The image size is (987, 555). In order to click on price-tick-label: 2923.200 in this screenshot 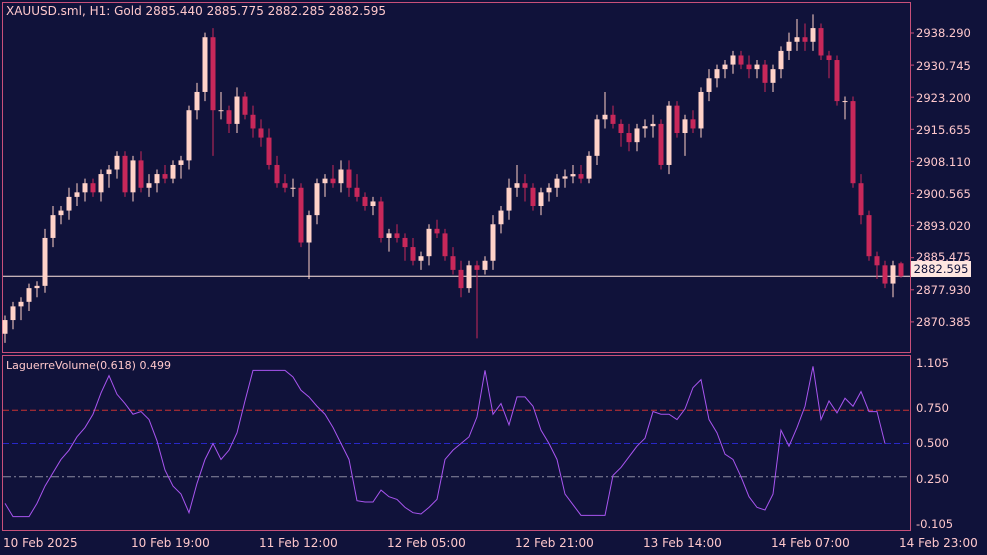, I will do `click(943, 98)`.